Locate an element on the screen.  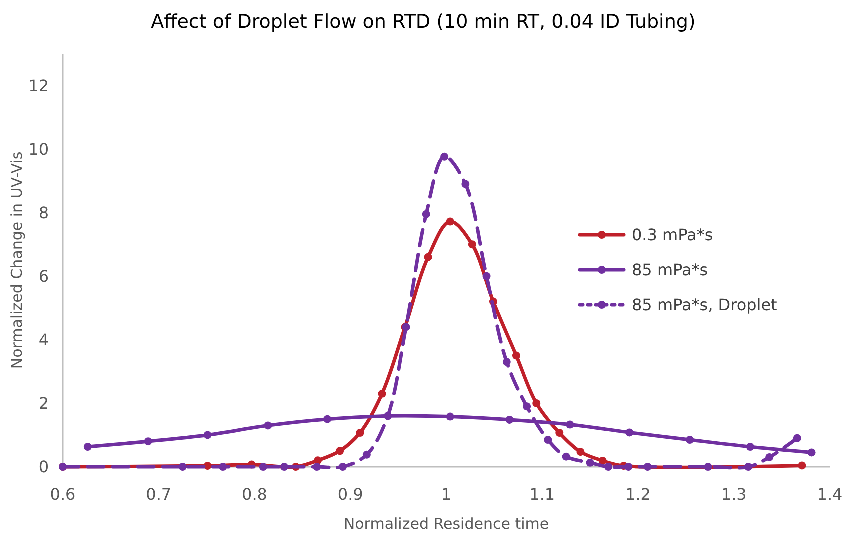
x-tick-label: 1.2 is located at coordinates (638, 494).